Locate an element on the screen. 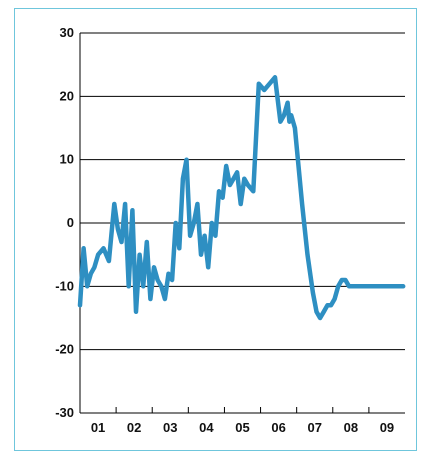 This screenshot has width=433, height=459. axis-ticks is located at coordinates (242, 410).